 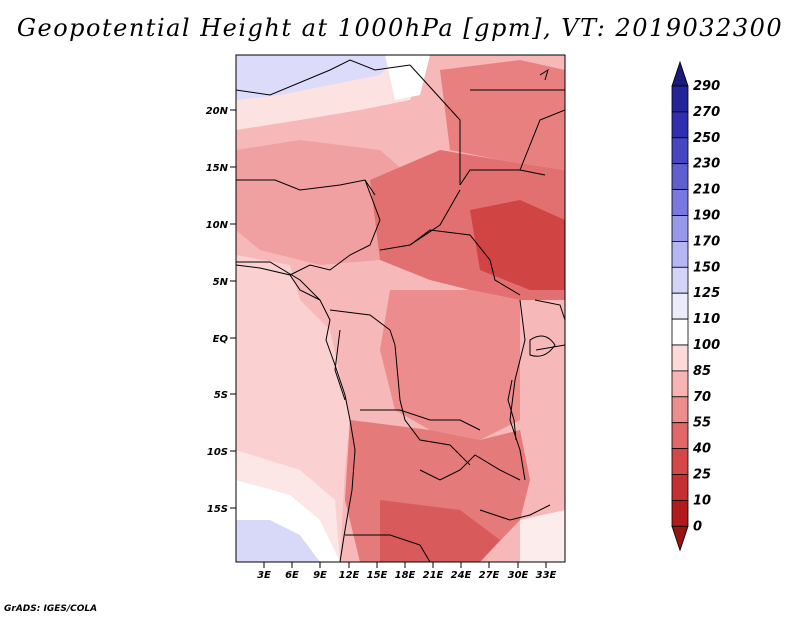 What do you see at coordinates (264, 575) in the screenshot?
I see `lon-label: 3E` at bounding box center [264, 575].